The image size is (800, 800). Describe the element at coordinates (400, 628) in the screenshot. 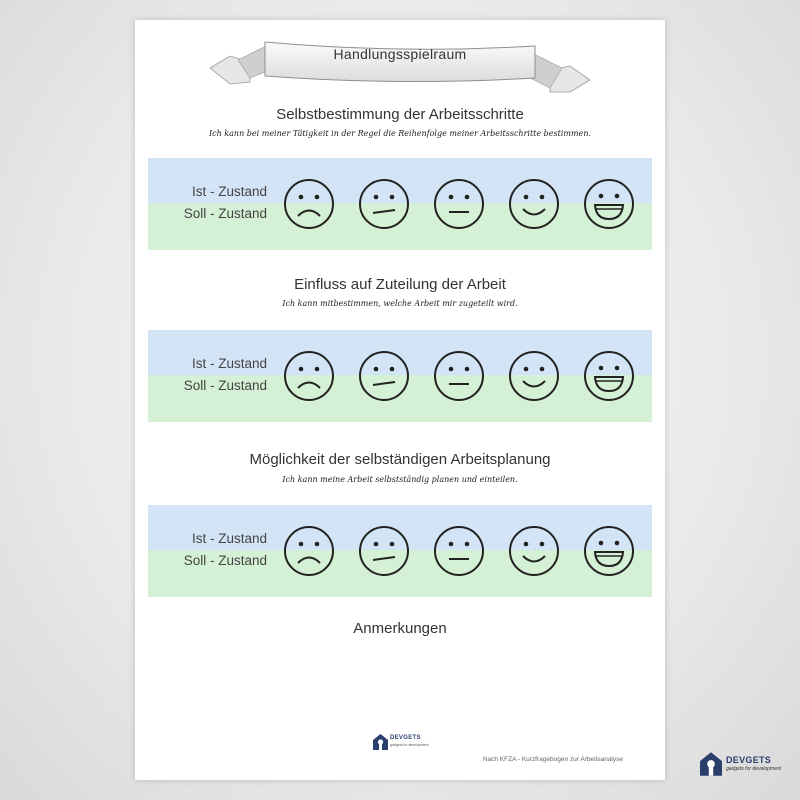

I see `notes-heading: Anmerkungen` at that location.